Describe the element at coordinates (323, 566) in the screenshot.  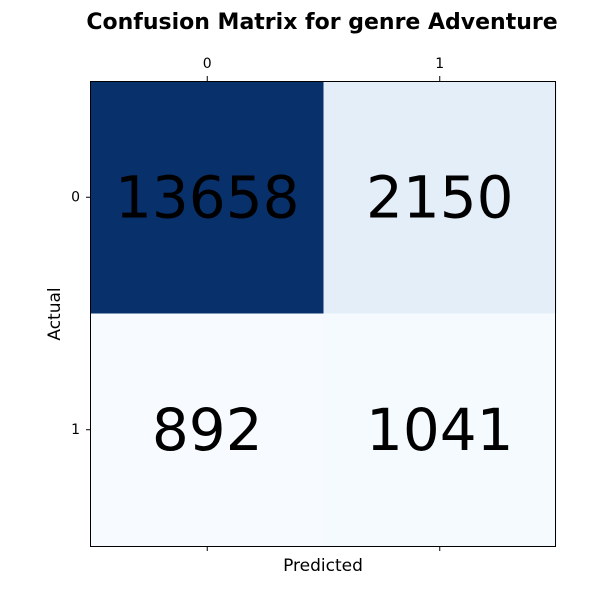
I see `x-axis-label: Predicted` at that location.